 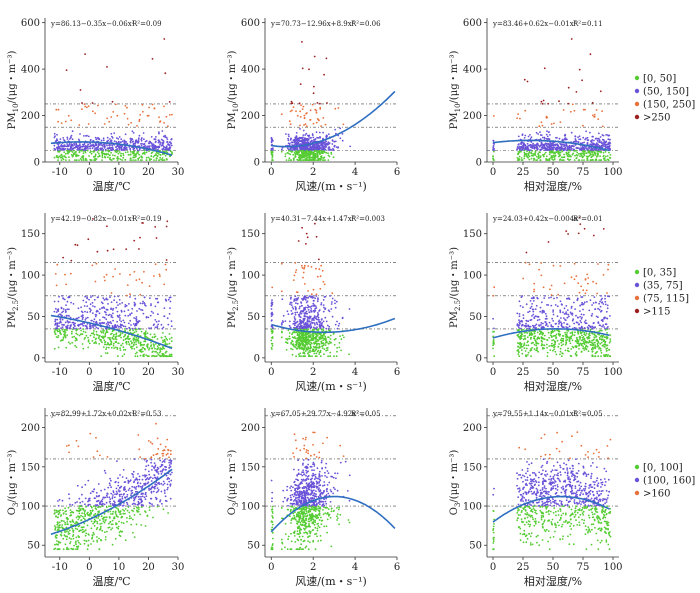 I want to click on x-tick-label: 100, so click(x=612, y=172).